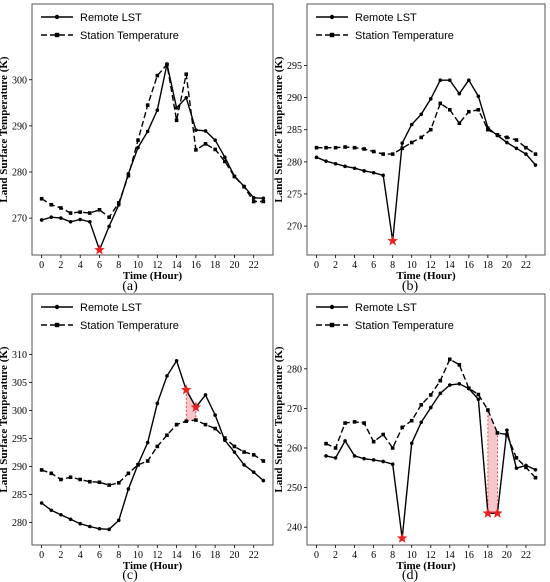 The image size is (550, 582). I want to click on x-tick-label: 4, so click(354, 555).